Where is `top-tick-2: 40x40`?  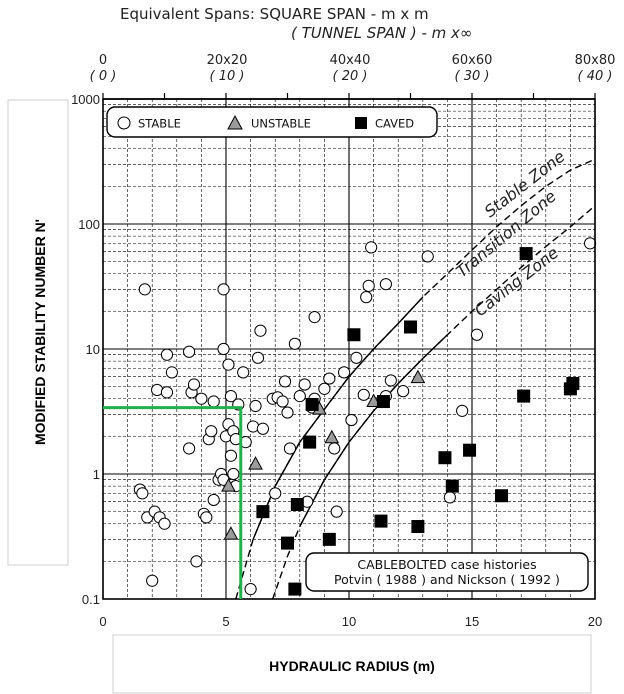
top-tick-2: 40x40 is located at coordinates (350, 60).